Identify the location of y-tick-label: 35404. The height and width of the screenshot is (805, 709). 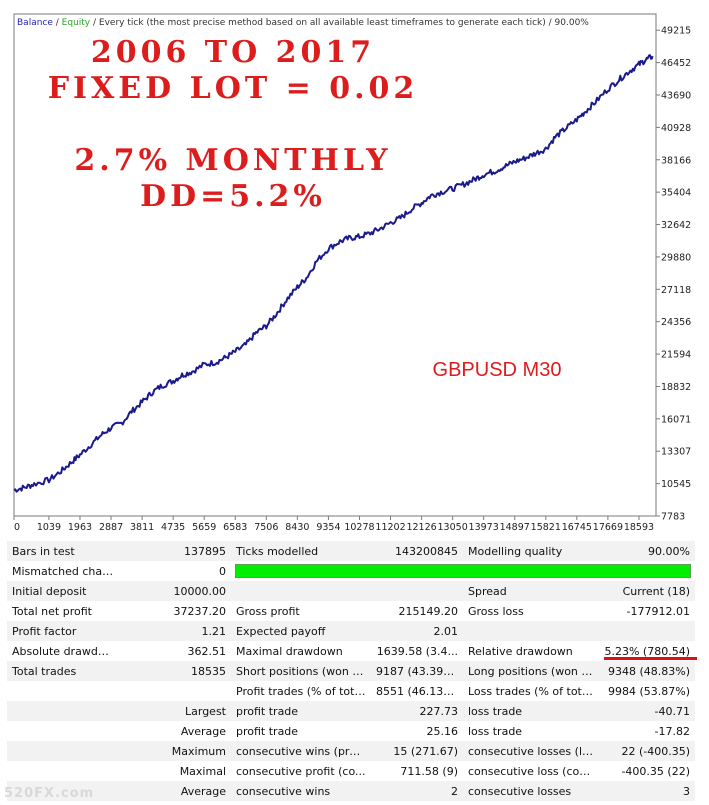
(676, 193).